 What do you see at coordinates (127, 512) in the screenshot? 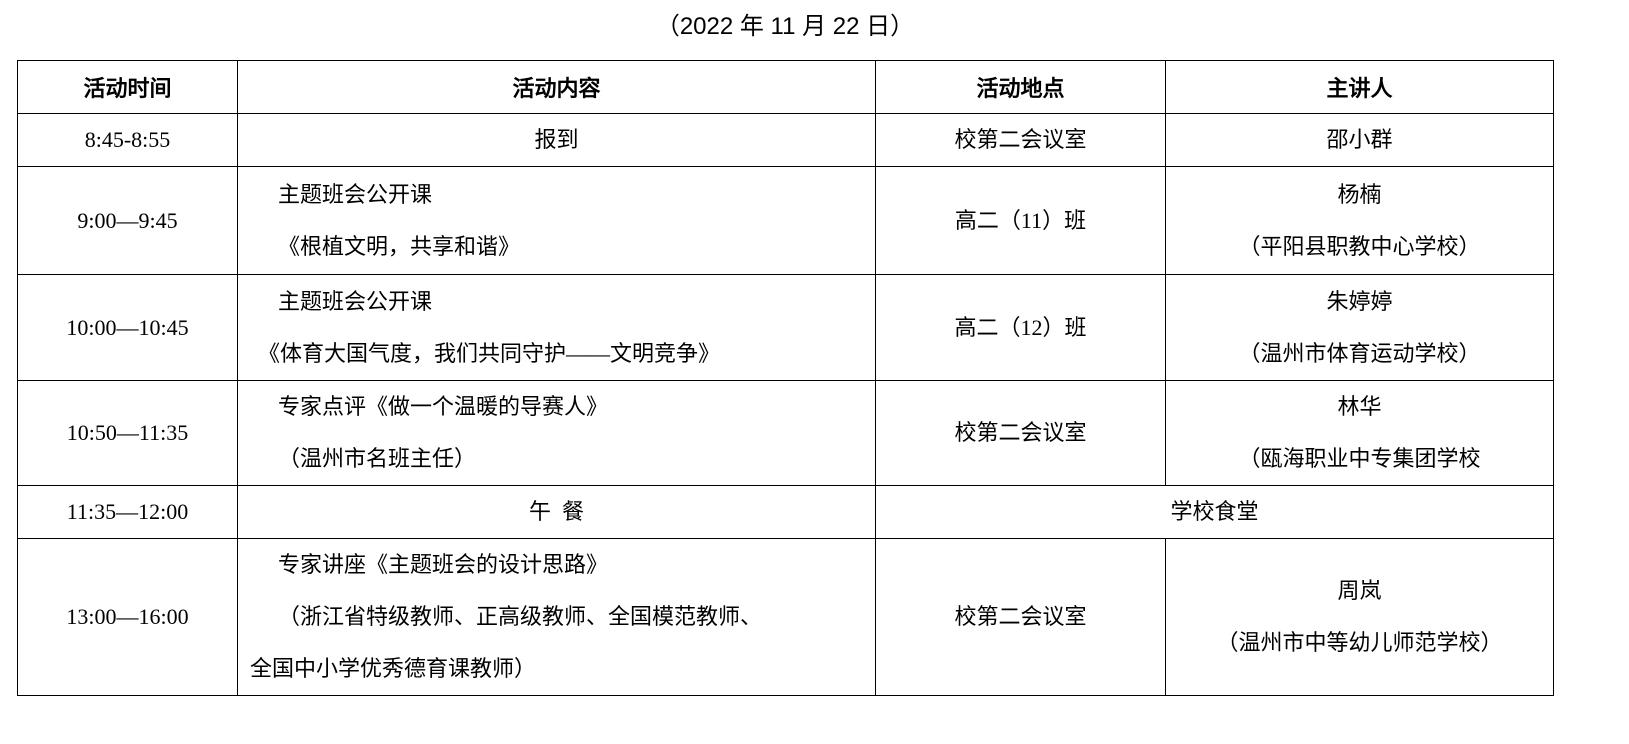
I see `time-cell: 11:35—12:00` at bounding box center [127, 512].